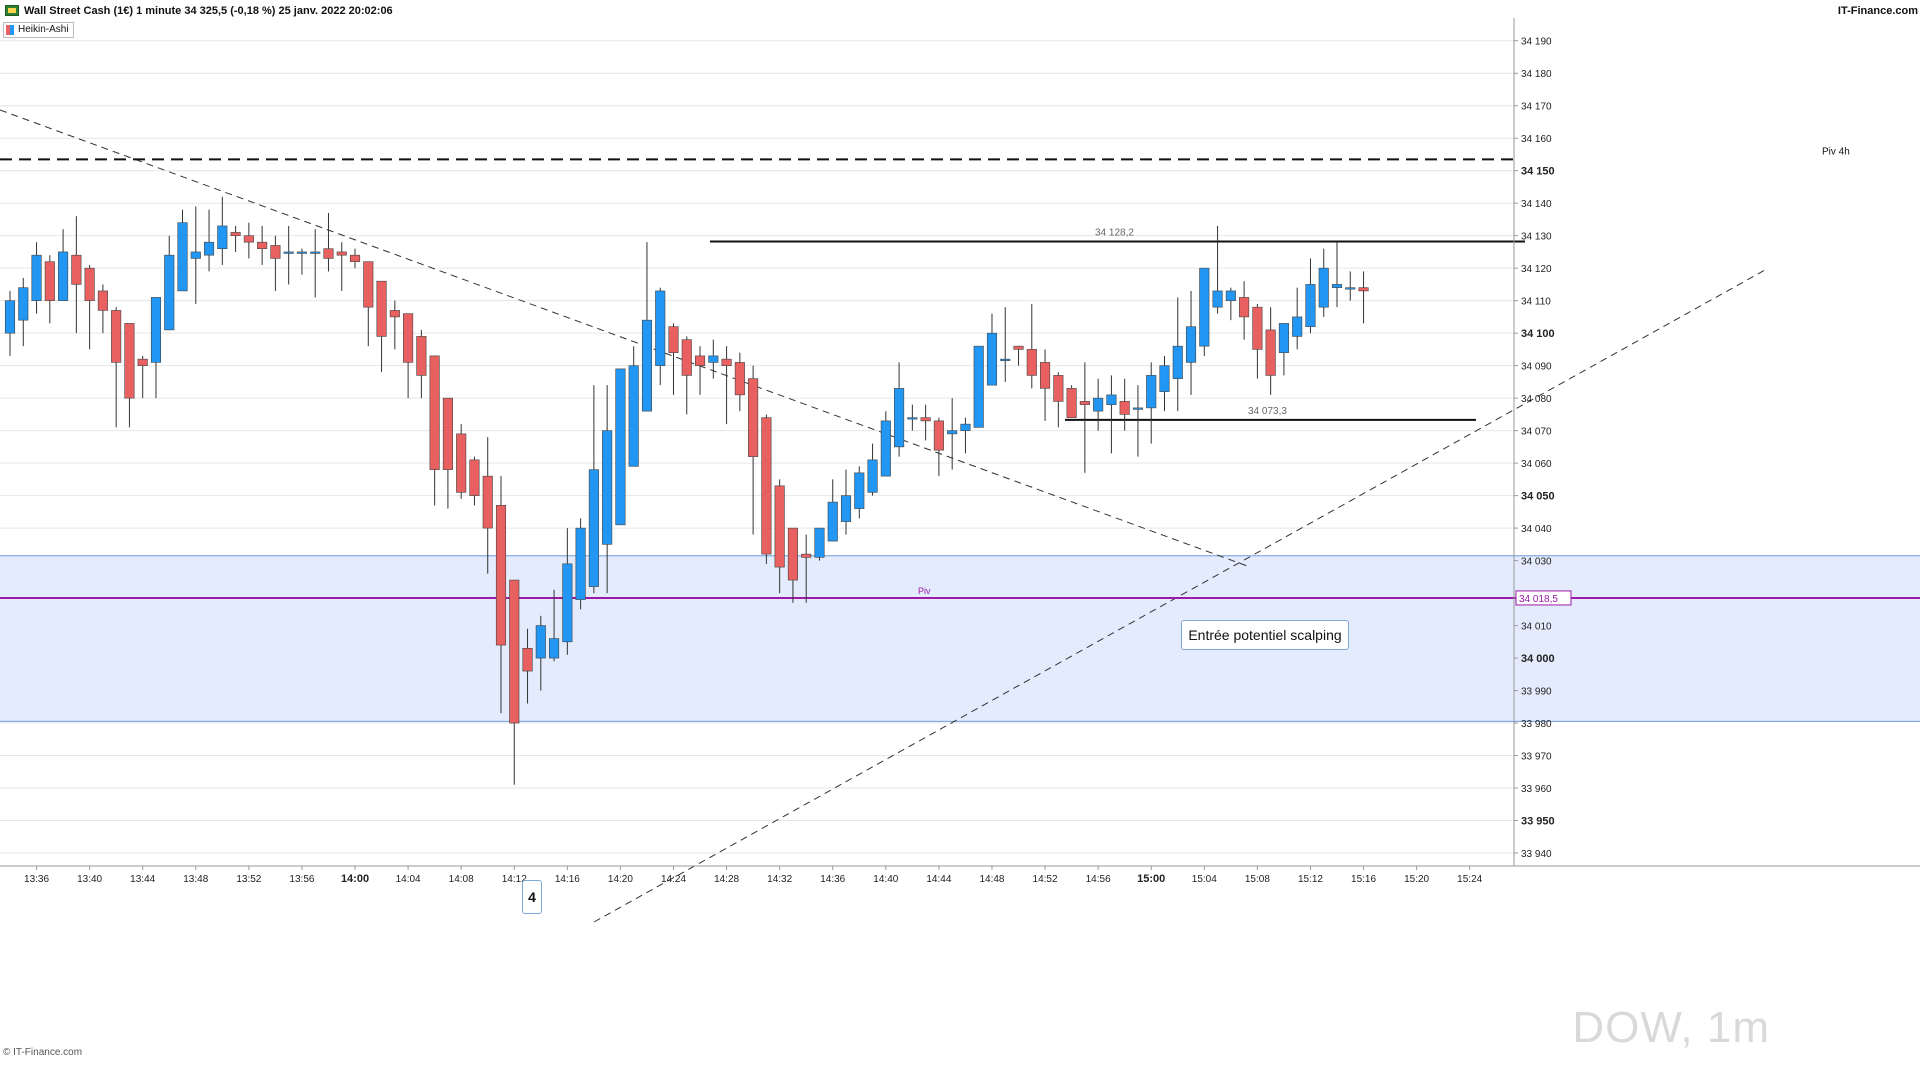  What do you see at coordinates (43, 1052) in the screenshot?
I see `footer-brand: © IT-Finance.com` at bounding box center [43, 1052].